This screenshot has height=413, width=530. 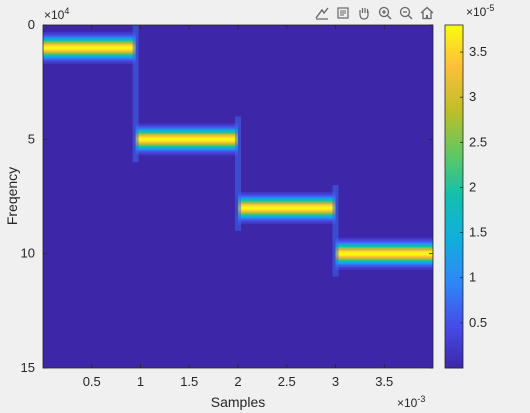 What do you see at coordinates (472, 96) in the screenshot?
I see `colorbar-tick-label: 3` at bounding box center [472, 96].